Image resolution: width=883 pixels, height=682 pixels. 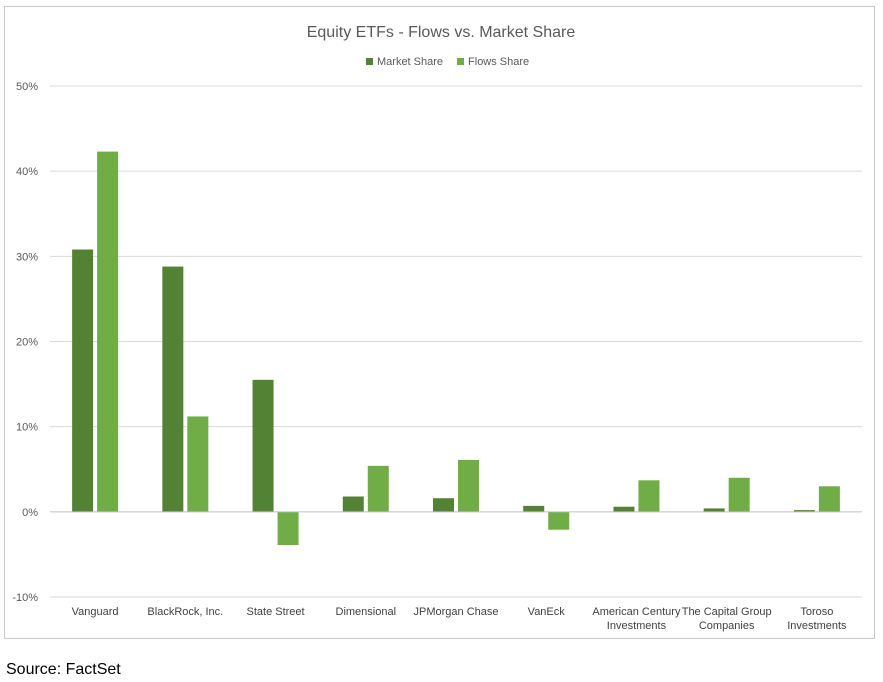 What do you see at coordinates (276, 612) in the screenshot?
I see `x-category-label: State Street` at bounding box center [276, 612].